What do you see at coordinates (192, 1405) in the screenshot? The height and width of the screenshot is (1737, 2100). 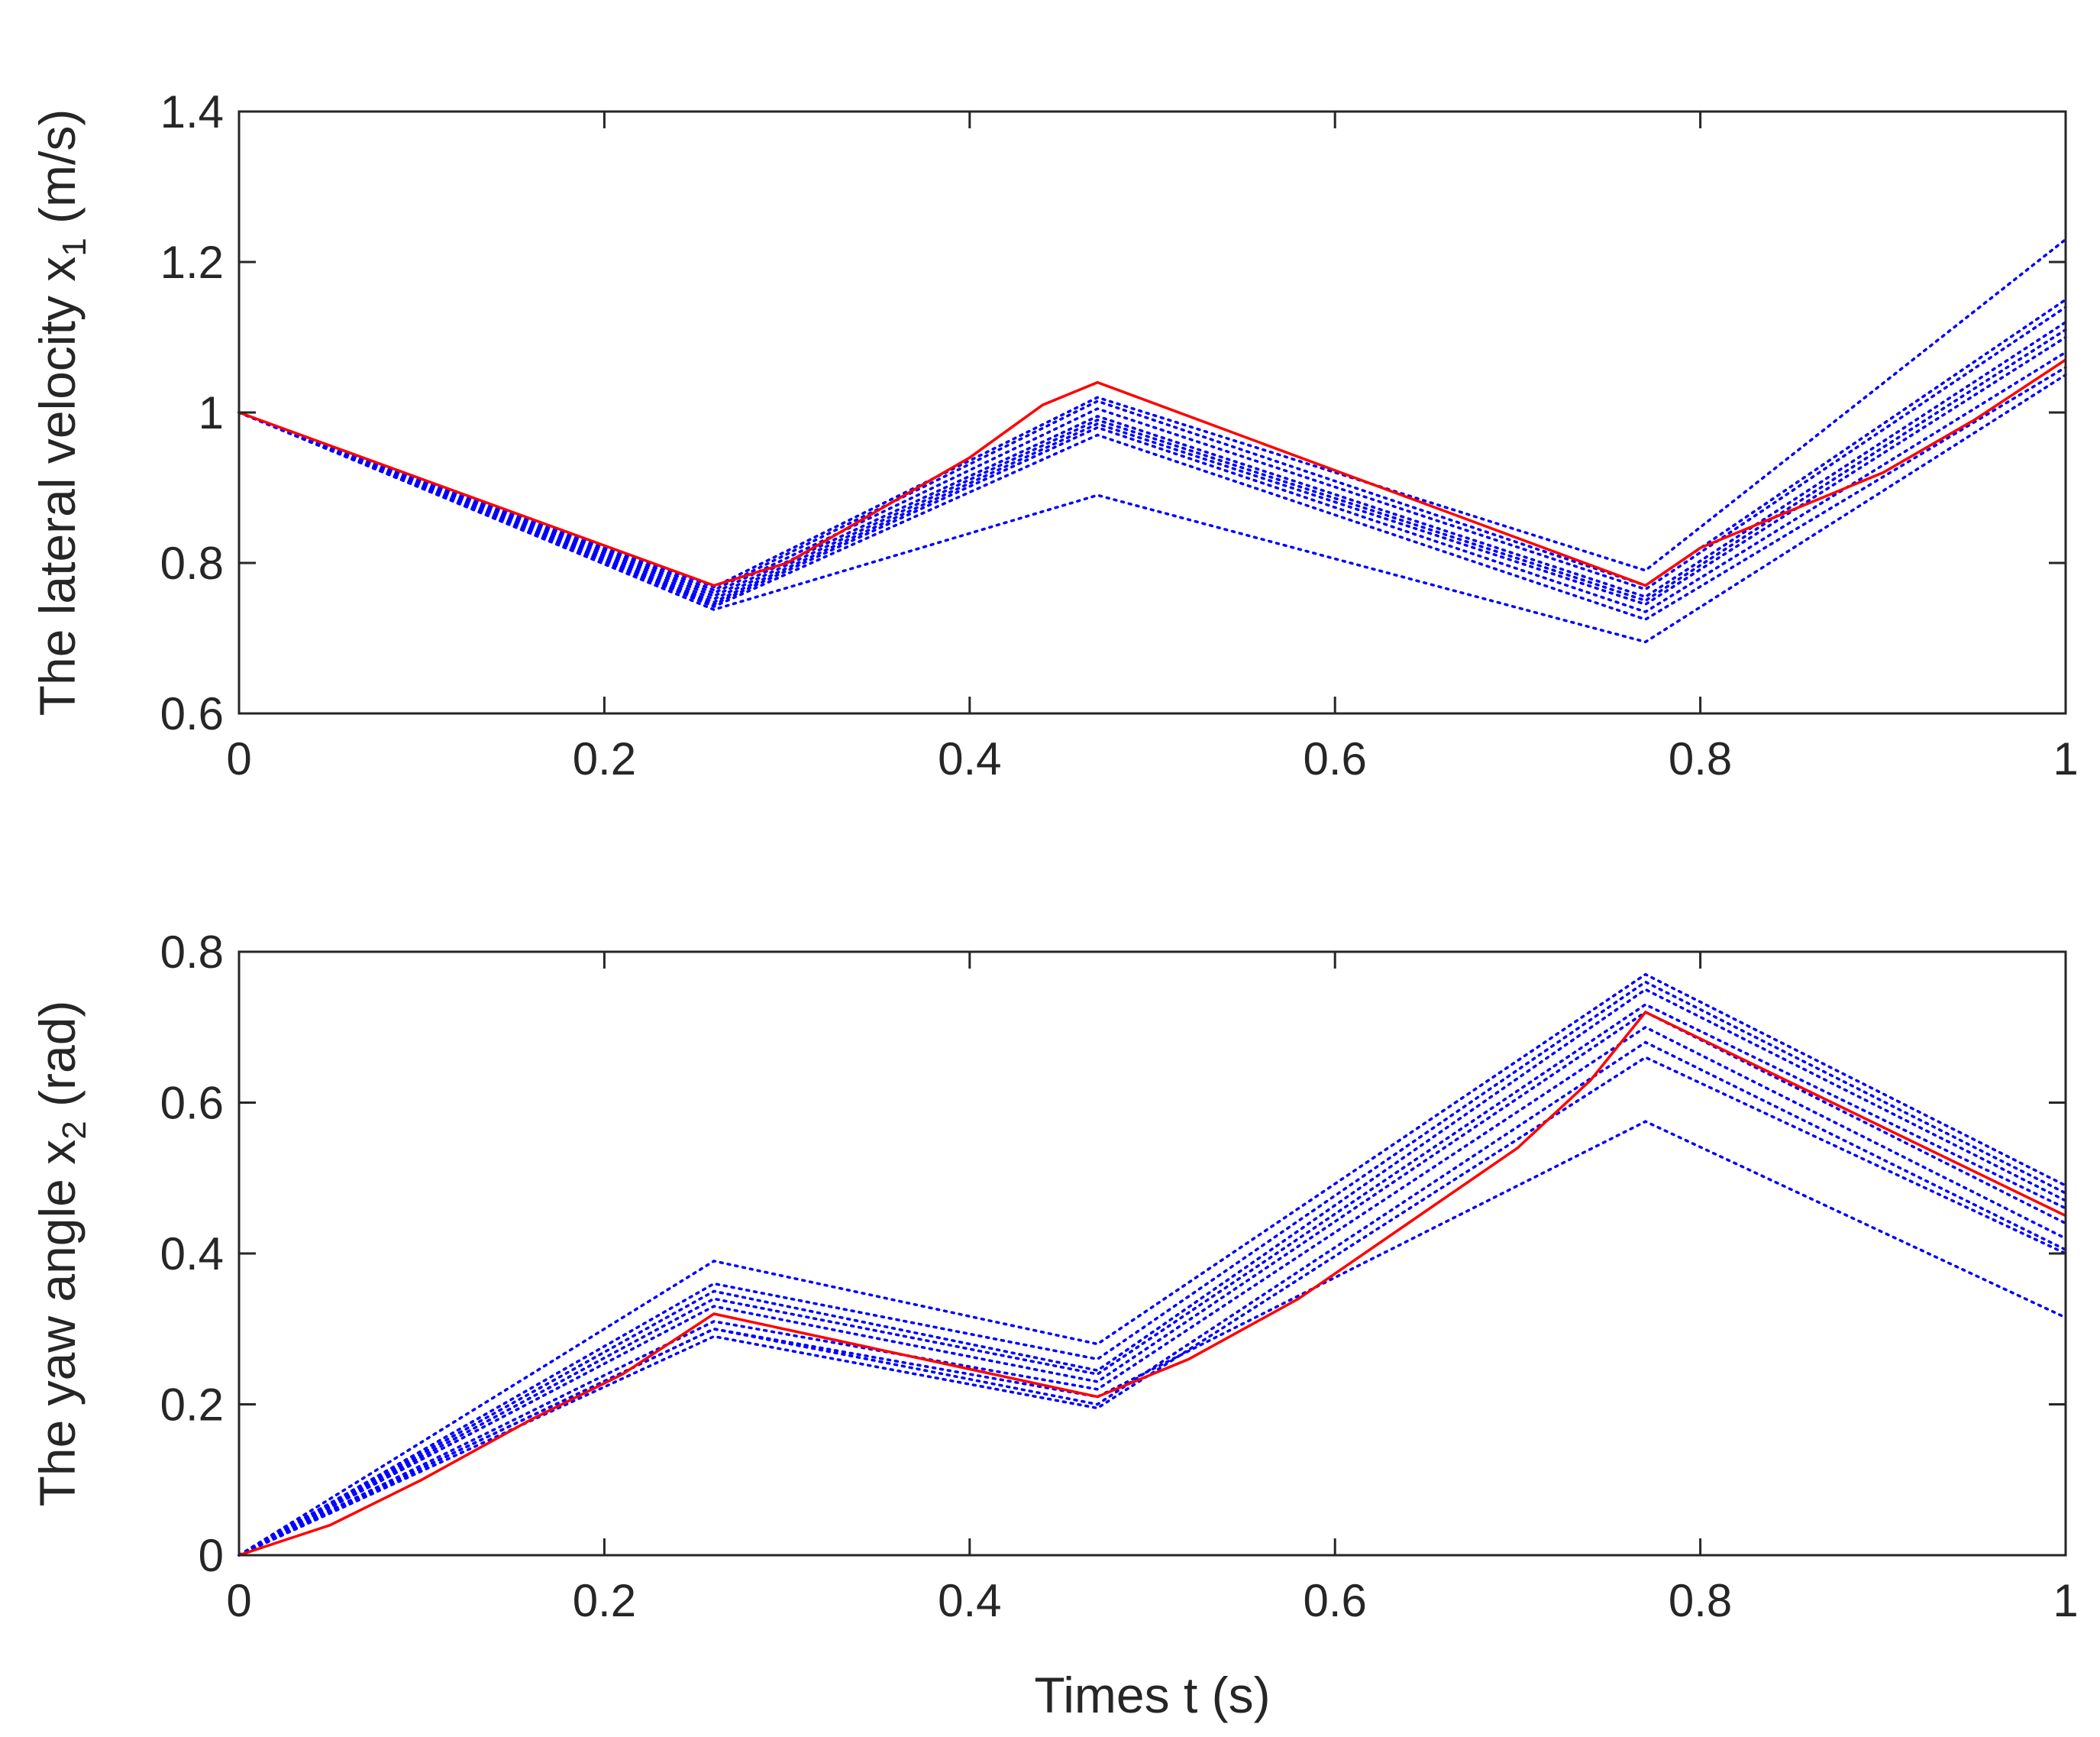 I see `y-tick-label: 0.2` at bounding box center [192, 1405].